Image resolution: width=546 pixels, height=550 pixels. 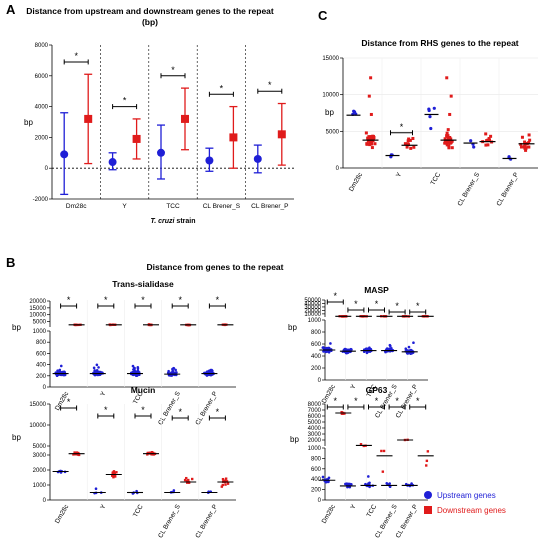 I want to click on panel-a-x-tick-label: CL Brener_S, so click(x=222, y=206).